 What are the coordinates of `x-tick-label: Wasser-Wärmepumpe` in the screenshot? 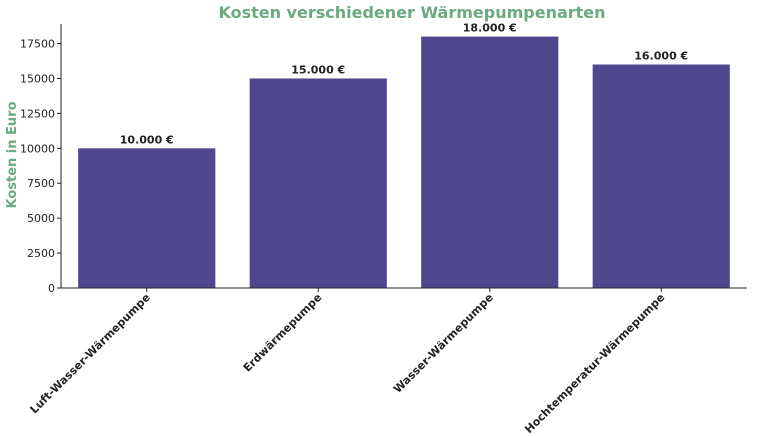 It's located at (443, 343).